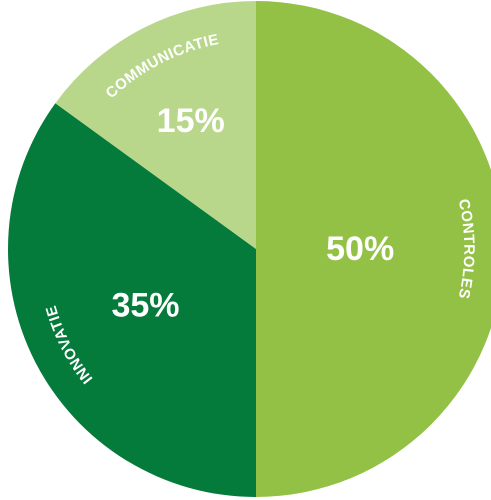 The height and width of the screenshot is (500, 491). Describe the element at coordinates (360, 249) in the screenshot. I see `pct-label-controles: 50%` at that location.